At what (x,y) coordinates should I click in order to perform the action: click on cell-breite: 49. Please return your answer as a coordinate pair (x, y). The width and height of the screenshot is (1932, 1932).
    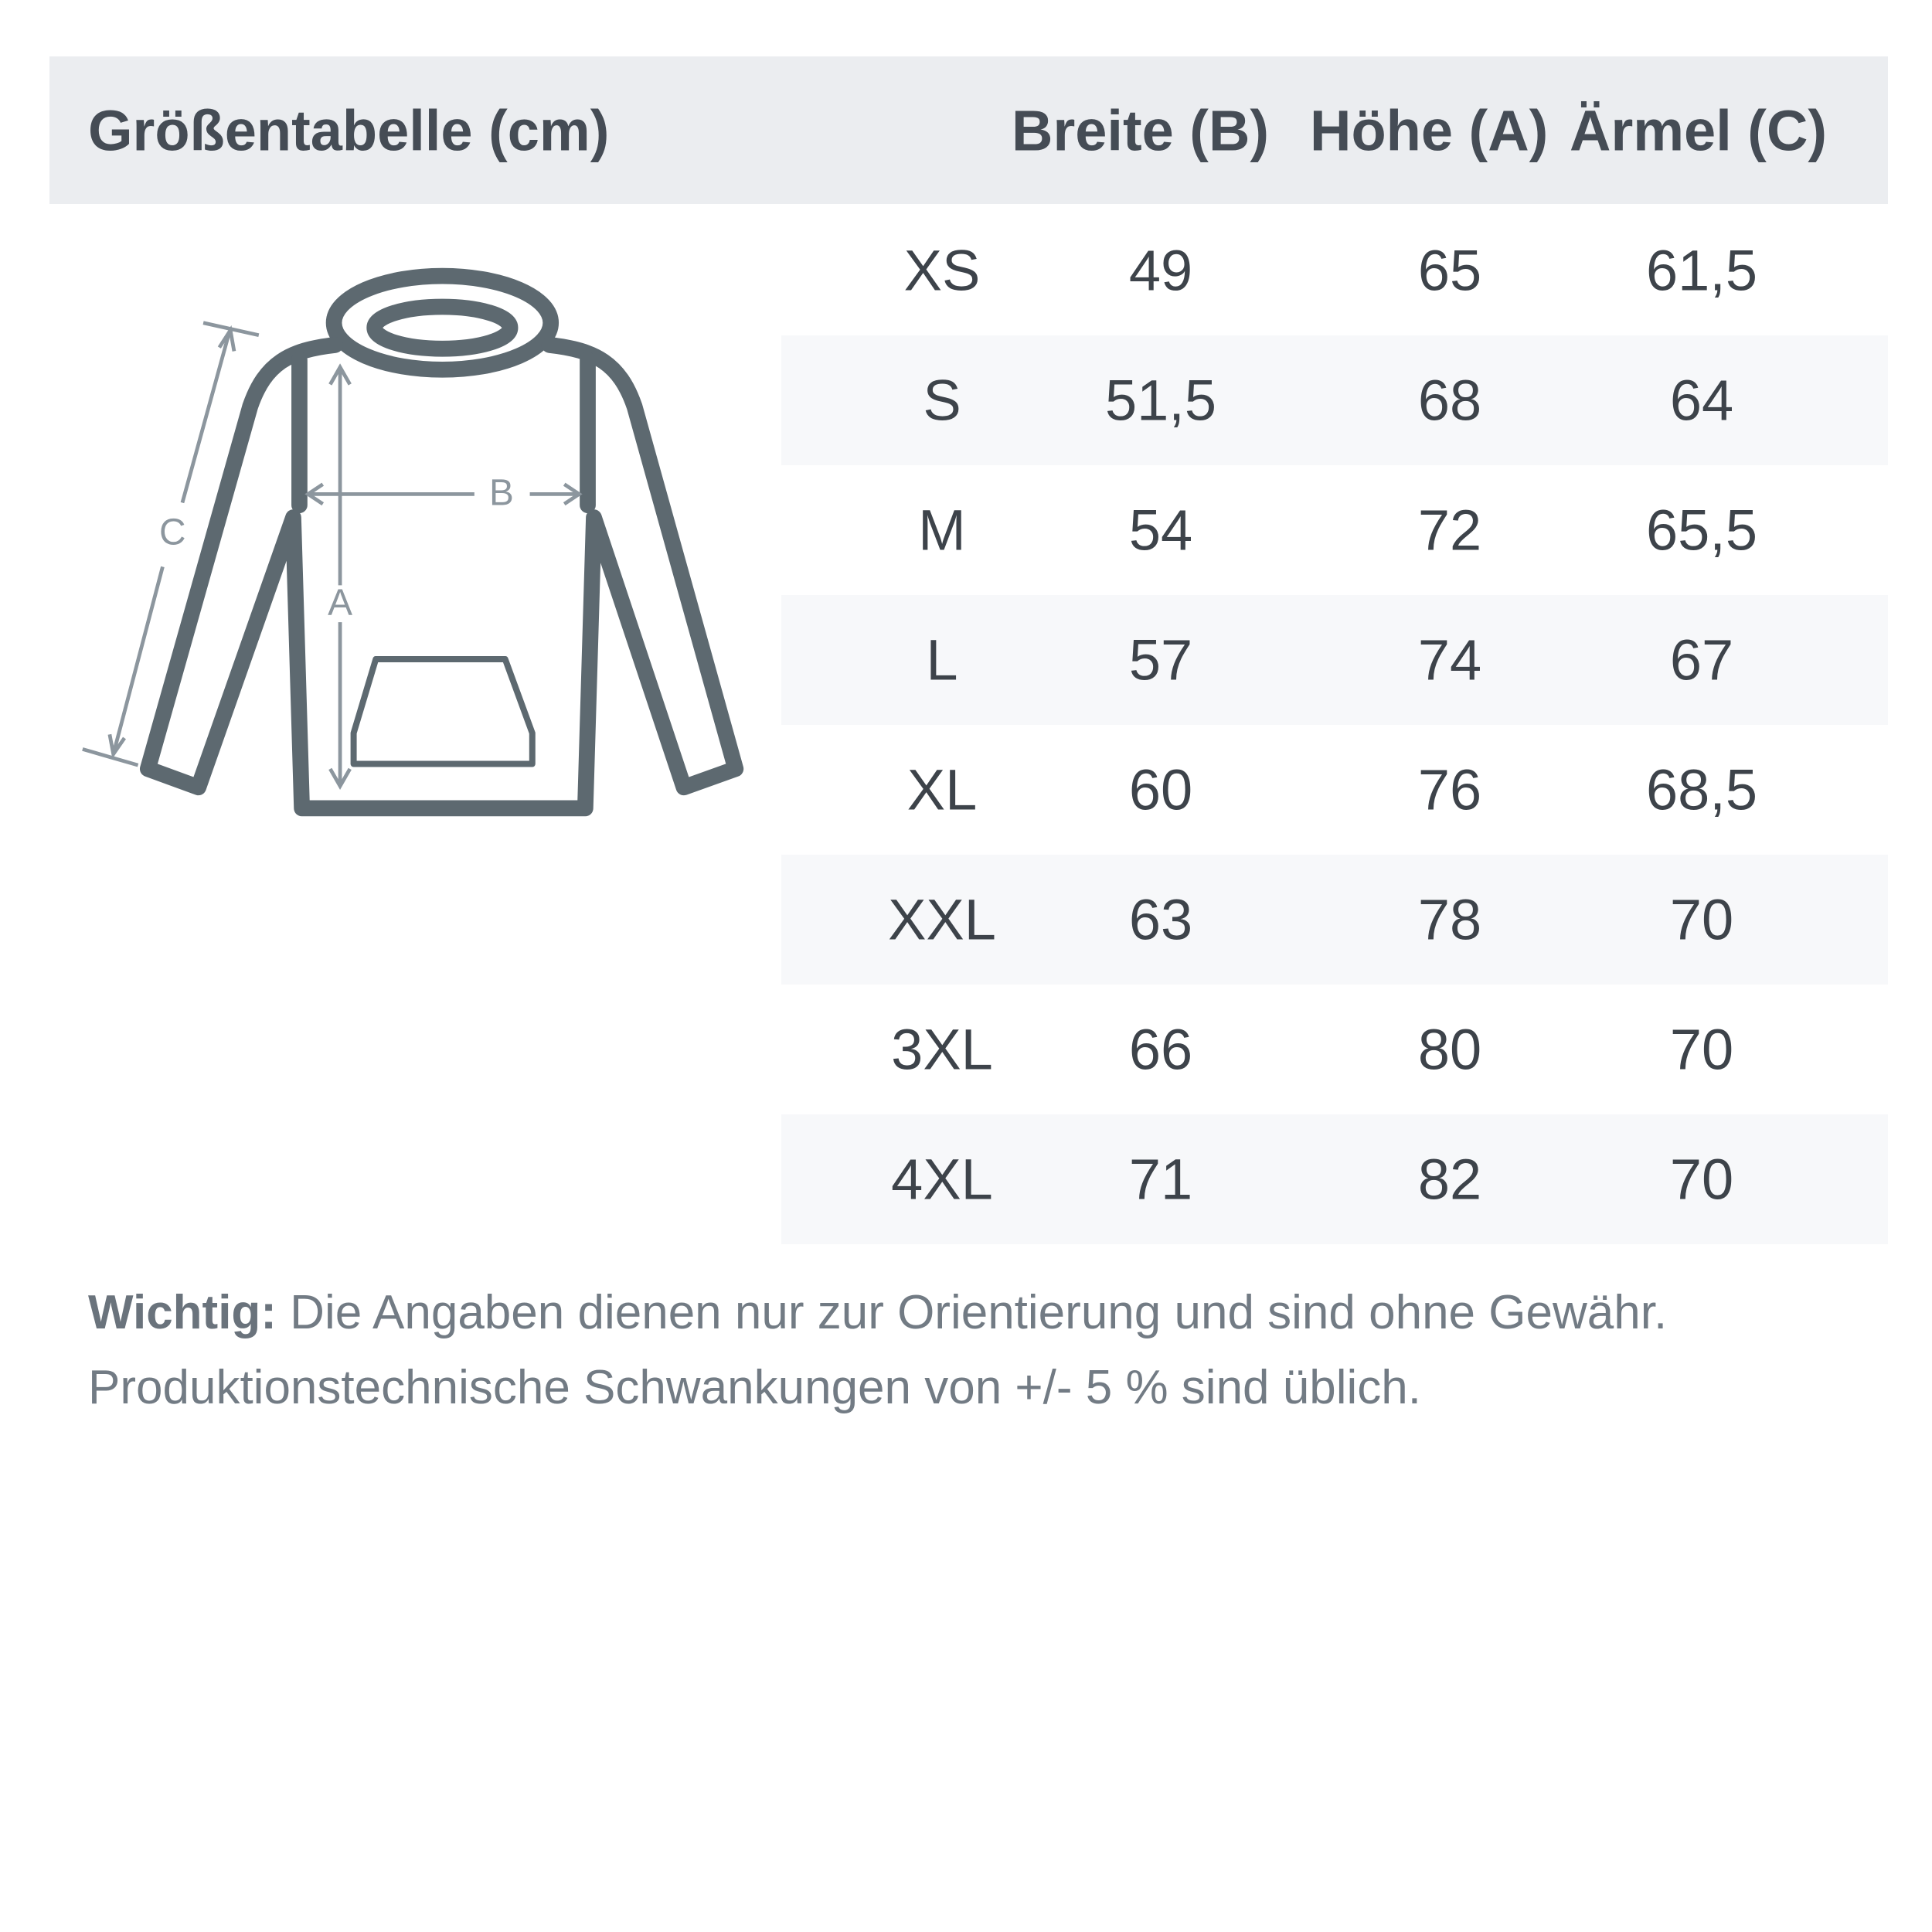
    Looking at the image, I should click on (1161, 271).